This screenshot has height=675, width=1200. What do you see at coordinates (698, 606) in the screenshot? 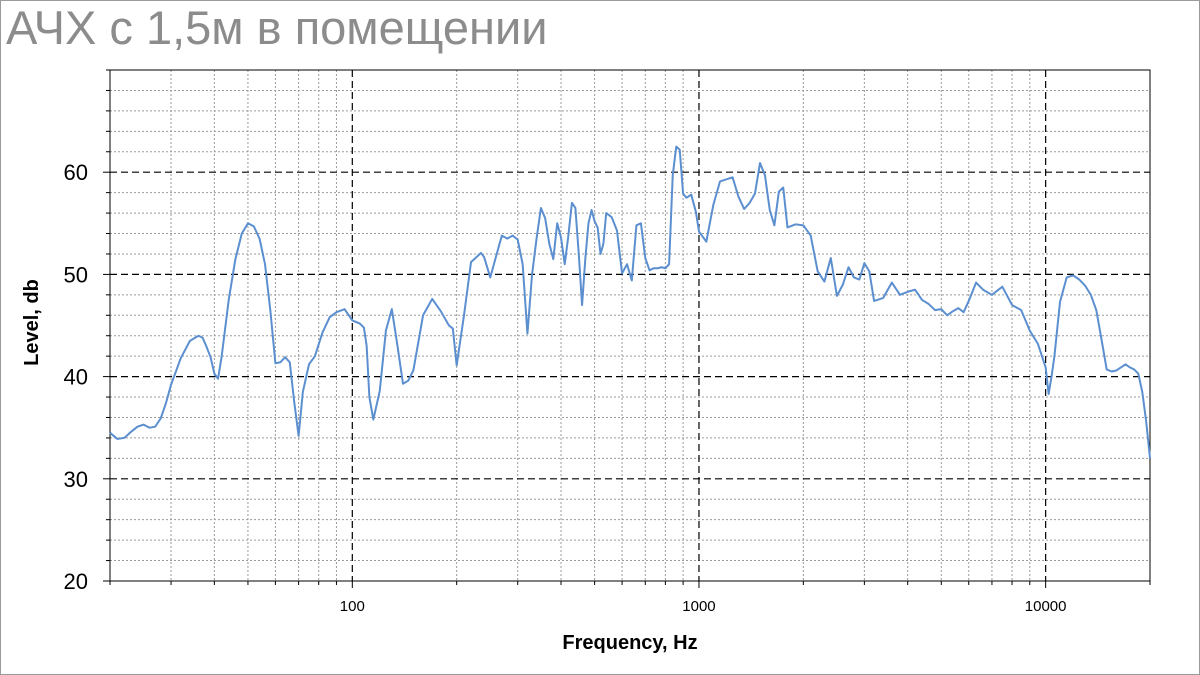
I see `x-tick-label: 1000` at bounding box center [698, 606].